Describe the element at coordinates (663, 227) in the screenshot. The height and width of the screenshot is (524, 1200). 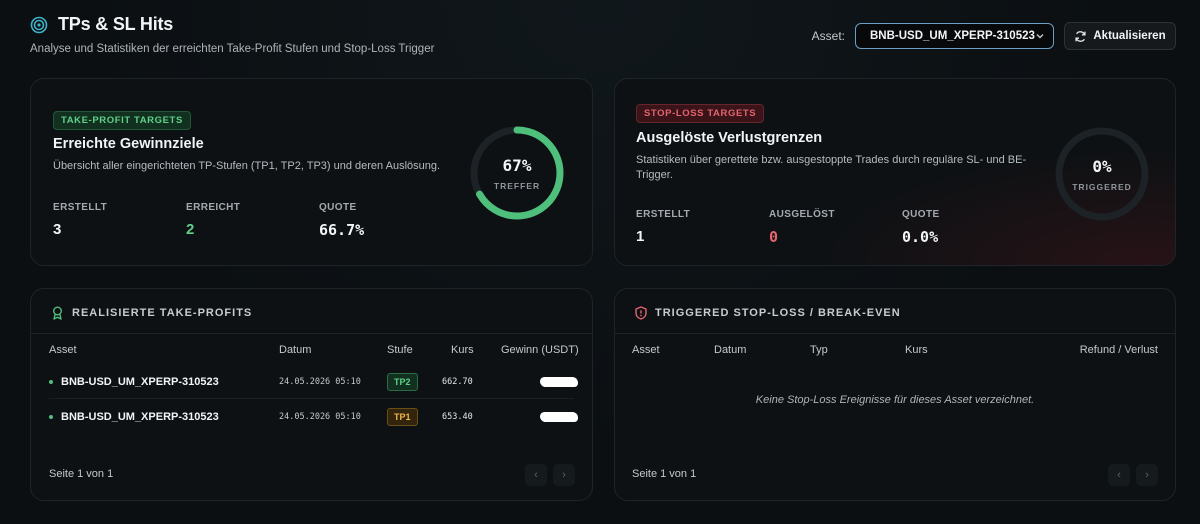
I see `sl-stat-erstellt: ERSTELLT 1` at that location.